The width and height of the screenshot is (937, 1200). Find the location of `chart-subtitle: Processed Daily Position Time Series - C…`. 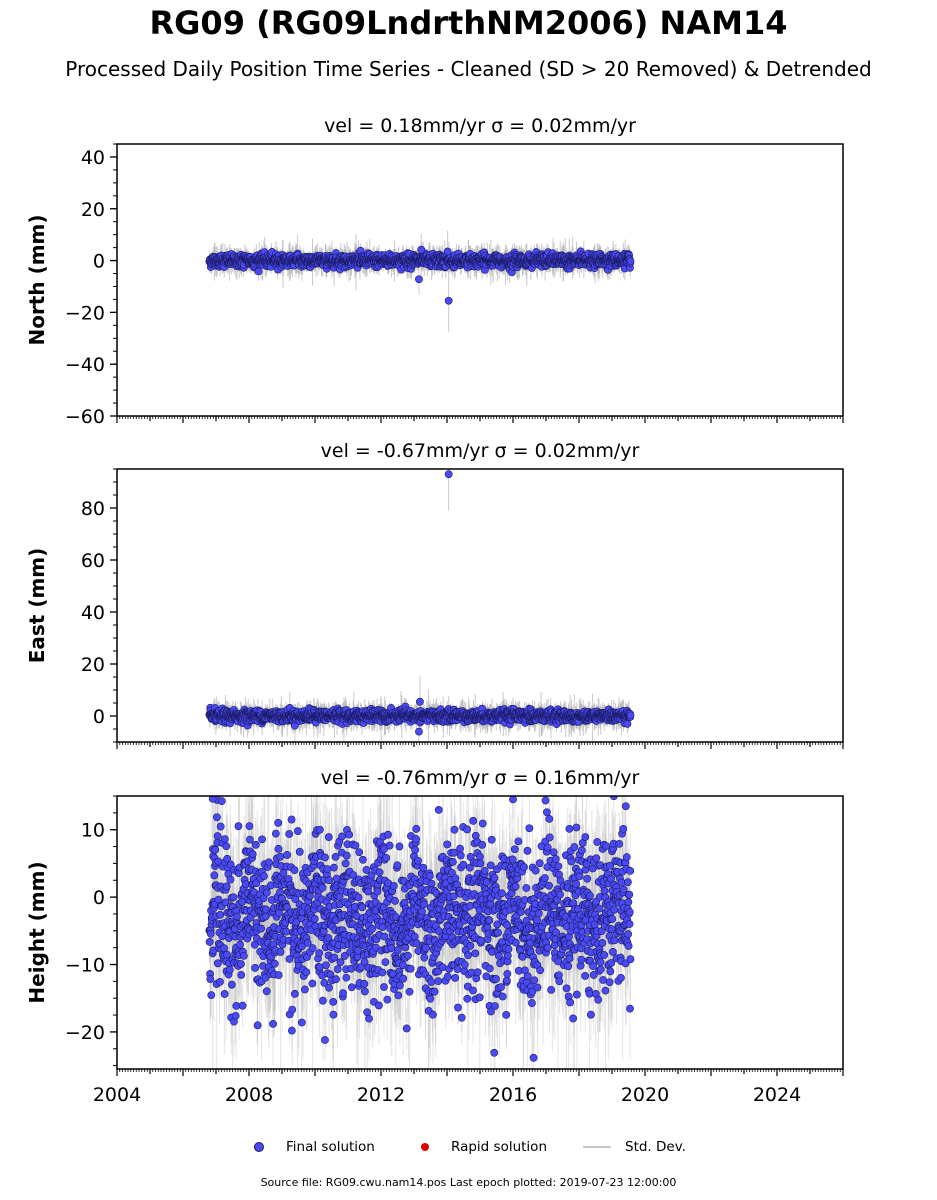

chart-subtitle: Processed Daily Position Time Series - C… is located at coordinates (468, 69).